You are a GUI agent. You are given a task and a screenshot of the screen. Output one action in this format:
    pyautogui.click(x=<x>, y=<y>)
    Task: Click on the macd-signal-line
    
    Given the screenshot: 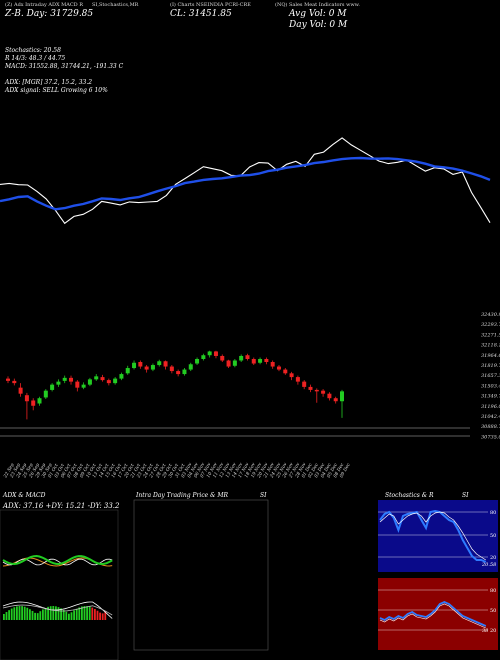 What is the action you would take?
    pyautogui.click(x=57, y=610)
    